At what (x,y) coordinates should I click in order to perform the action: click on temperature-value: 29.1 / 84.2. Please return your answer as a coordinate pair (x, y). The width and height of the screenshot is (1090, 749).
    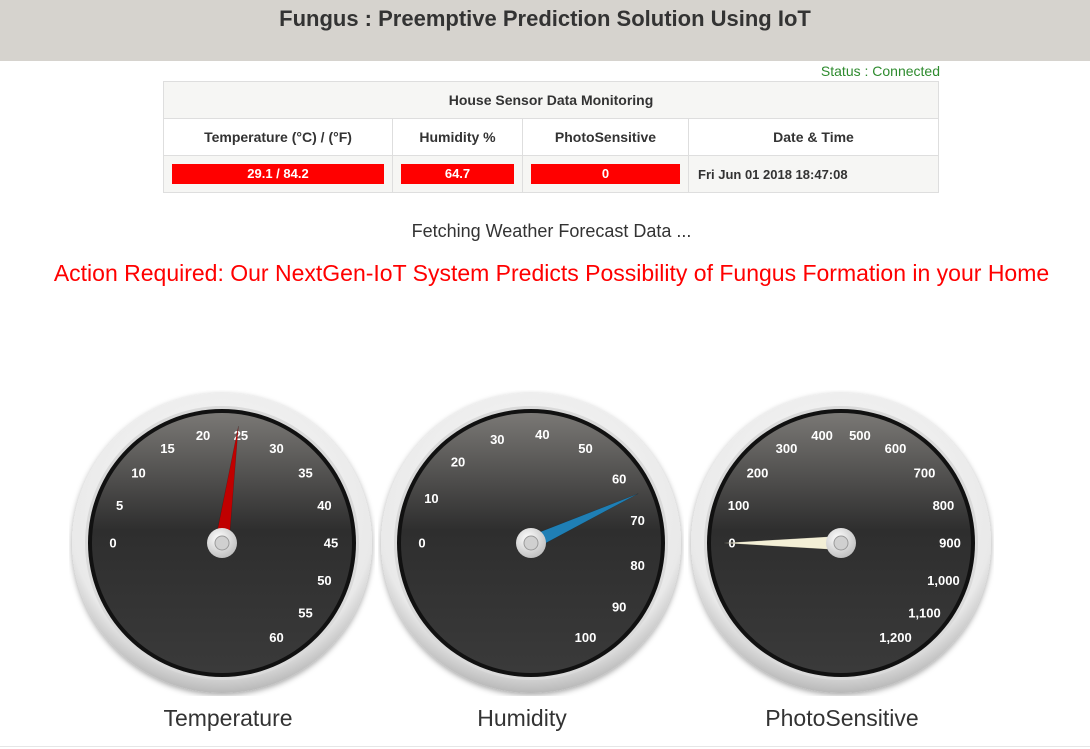
    Looking at the image, I should click on (278, 174).